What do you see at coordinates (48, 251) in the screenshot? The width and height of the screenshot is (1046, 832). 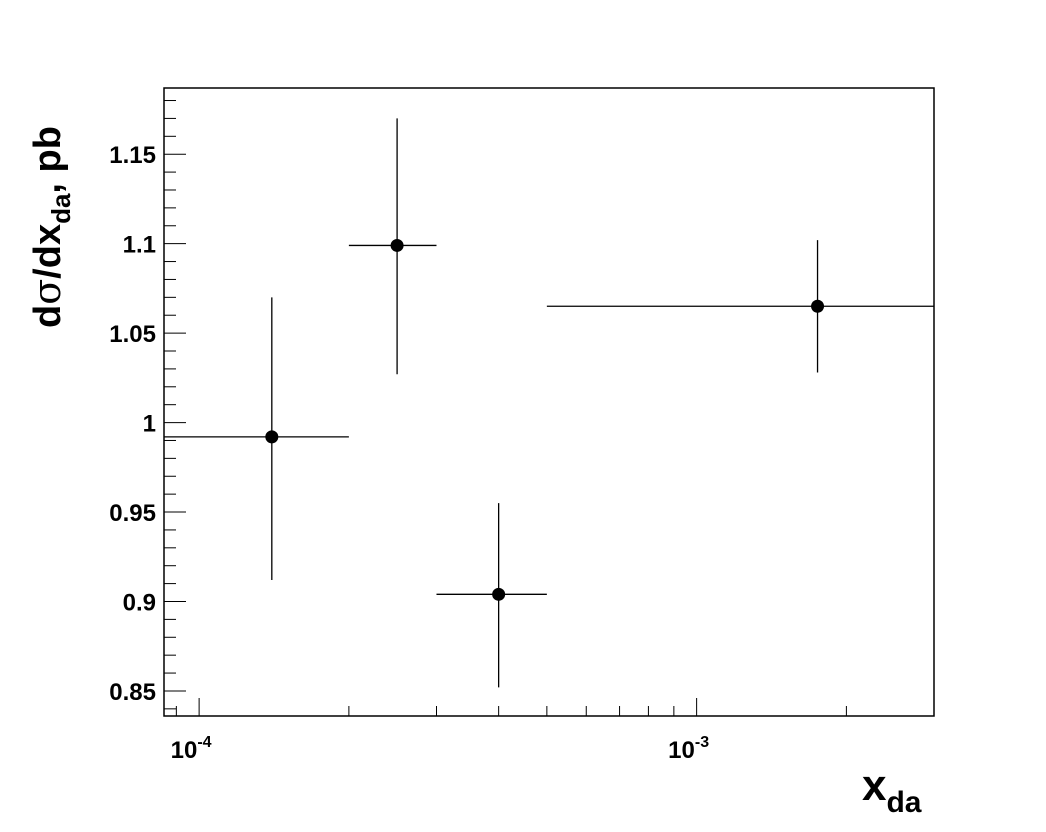 I see `y-axis-title-mid: /dx` at bounding box center [48, 251].